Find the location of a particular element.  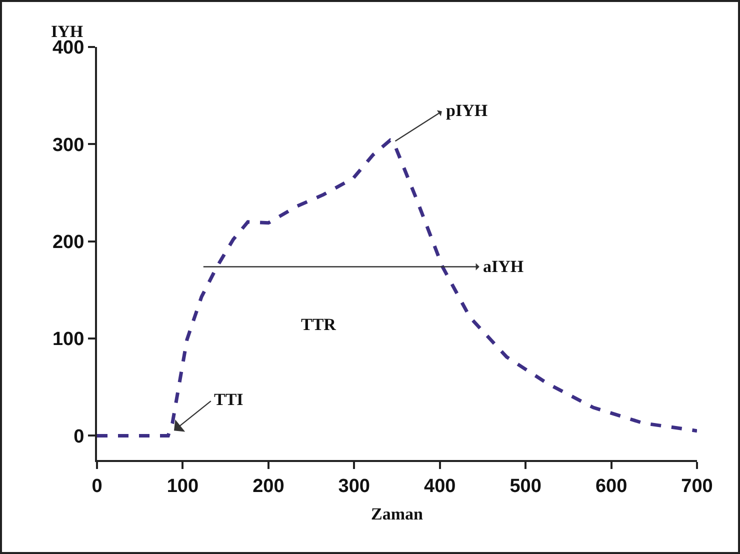

annotation: TTI is located at coordinates (229, 399).